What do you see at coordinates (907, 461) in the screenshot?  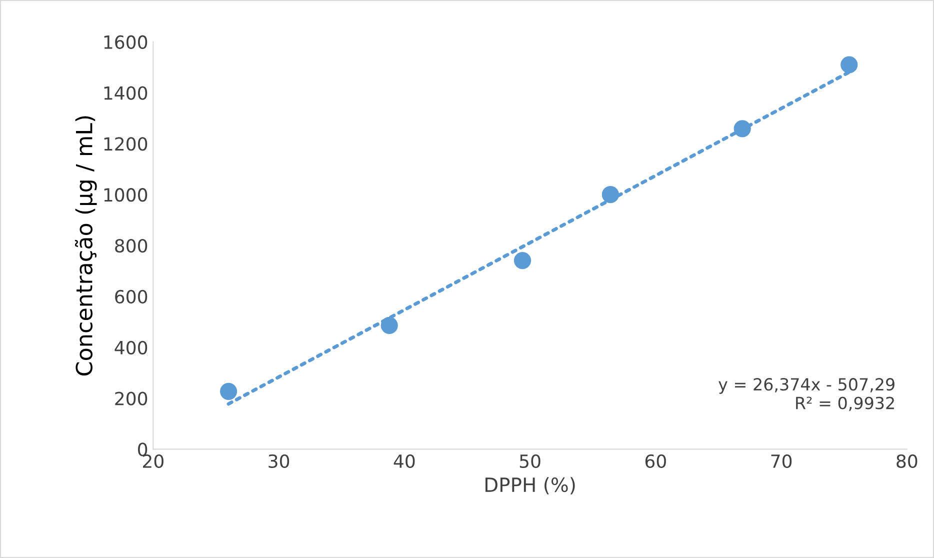 I see `x-tick-label: 80` at bounding box center [907, 461].